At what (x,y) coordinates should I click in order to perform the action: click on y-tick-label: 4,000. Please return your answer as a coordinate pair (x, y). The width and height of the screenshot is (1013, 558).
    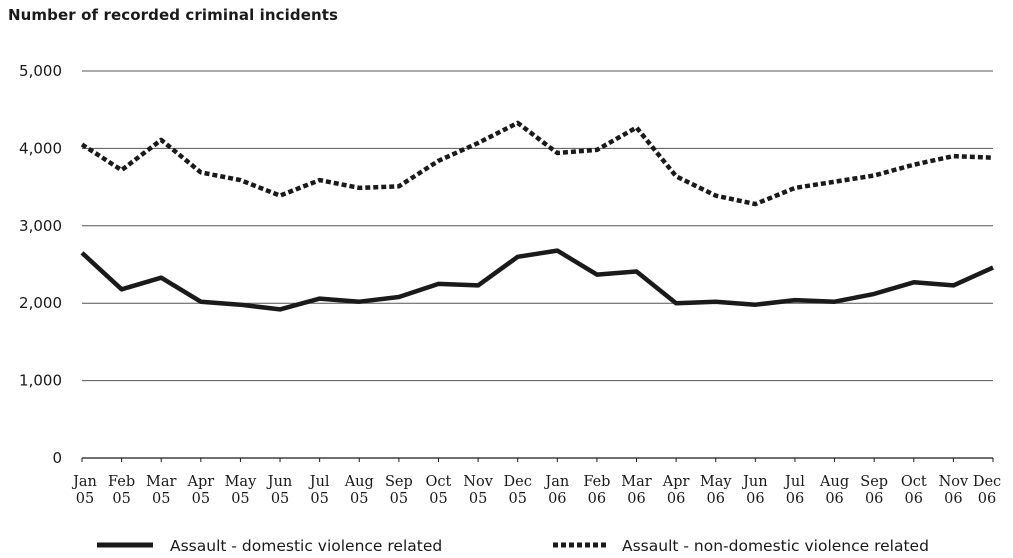
    Looking at the image, I should click on (40, 148).